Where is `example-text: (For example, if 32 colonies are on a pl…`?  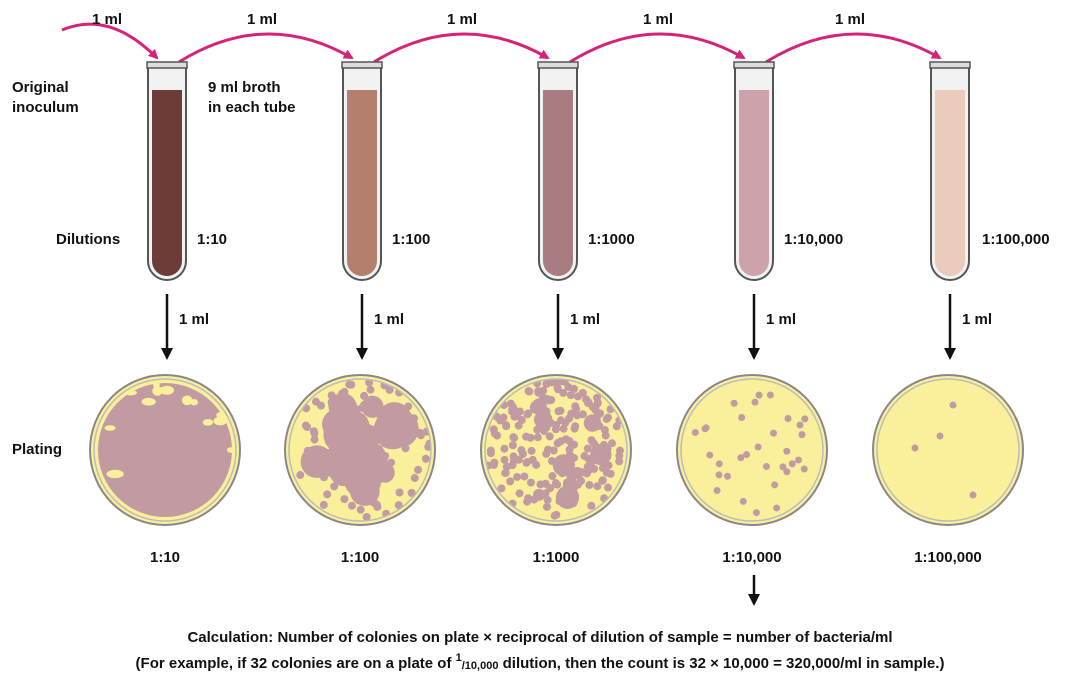 example-text: (For example, if 32 colonies are on a pl… is located at coordinates (296, 663).